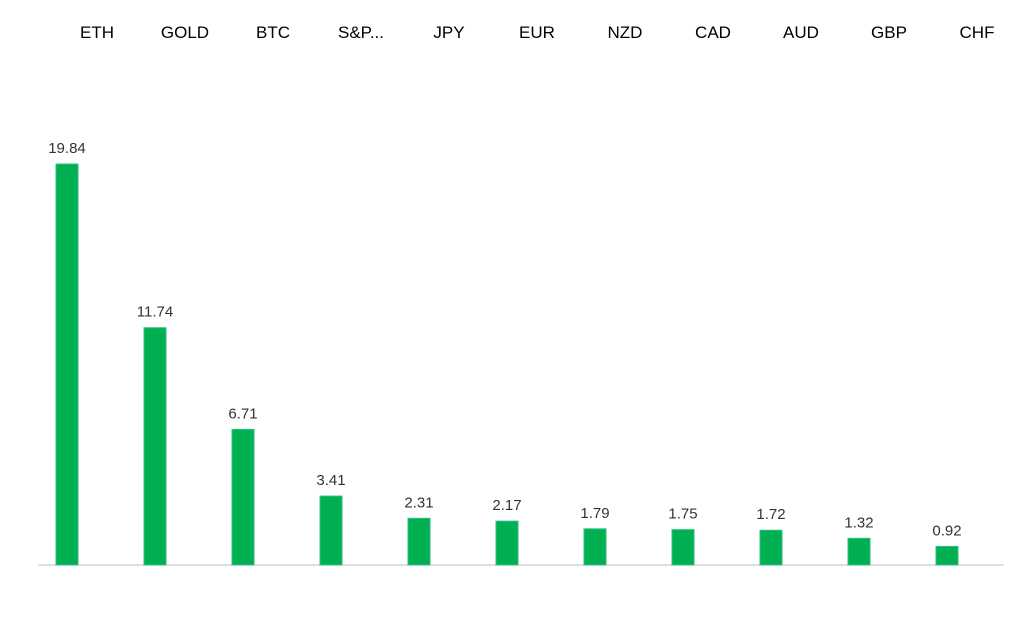 This screenshot has height=617, width=1026. Describe the element at coordinates (889, 32) in the screenshot. I see `category-label: GBP` at that location.